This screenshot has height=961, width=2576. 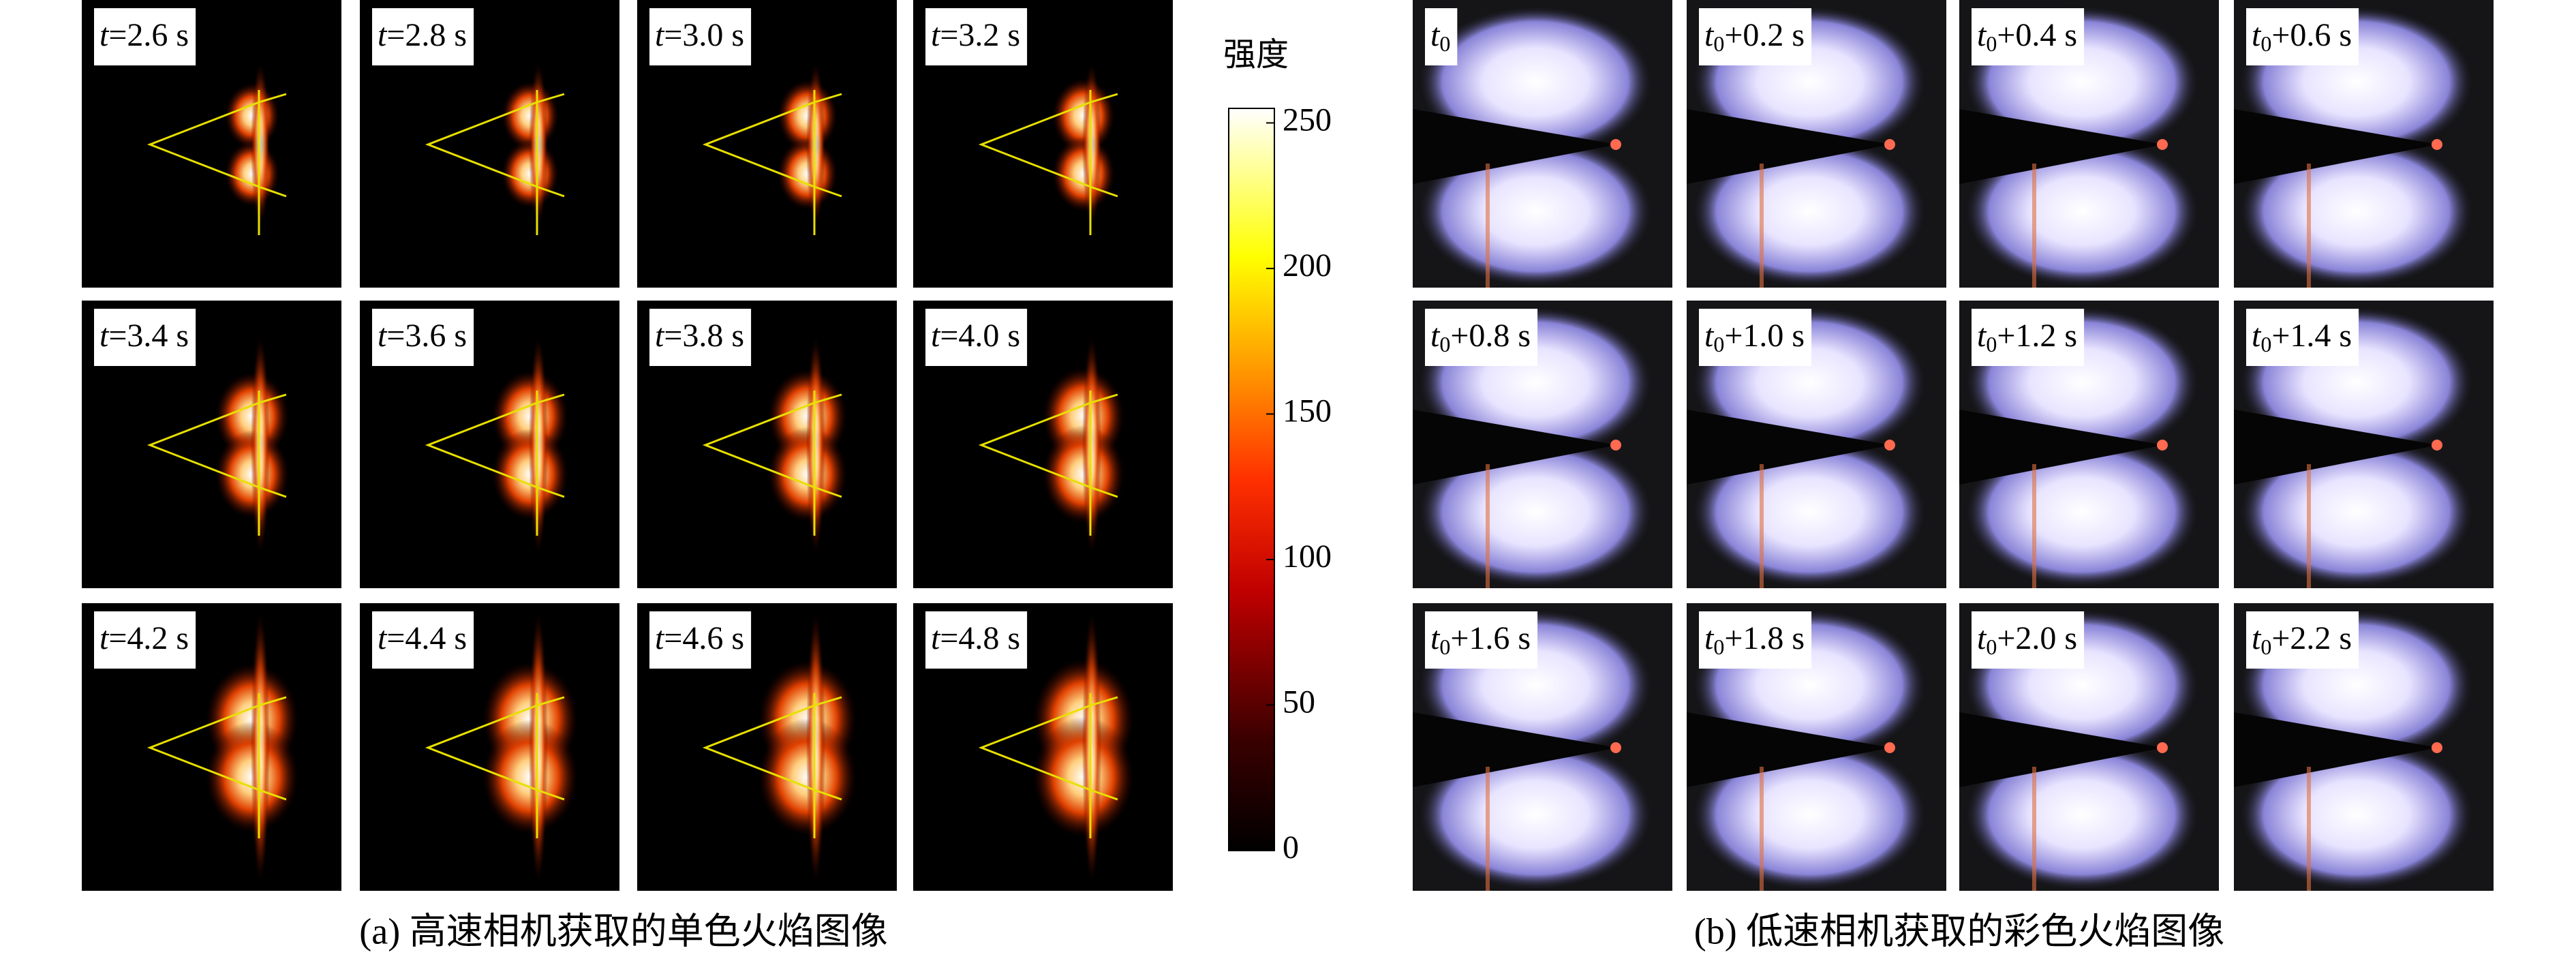 I want to click on time-label-text: t0+1.0 s, so click(x=1754, y=337).